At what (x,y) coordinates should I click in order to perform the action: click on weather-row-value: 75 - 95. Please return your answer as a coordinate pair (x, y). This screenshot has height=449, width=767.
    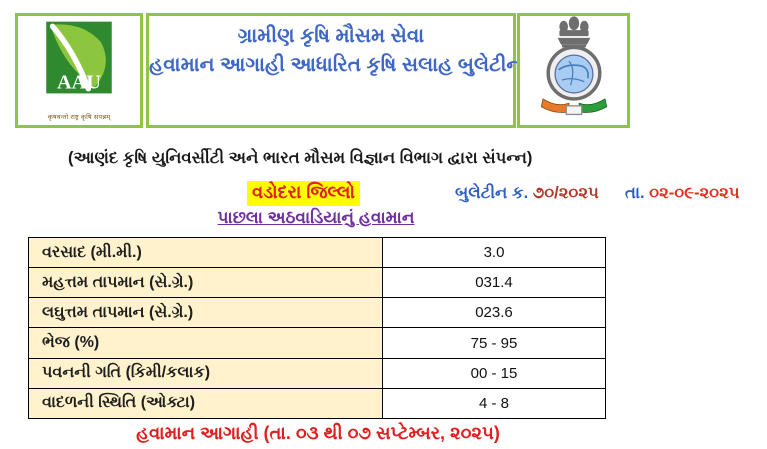
    Looking at the image, I should click on (494, 343).